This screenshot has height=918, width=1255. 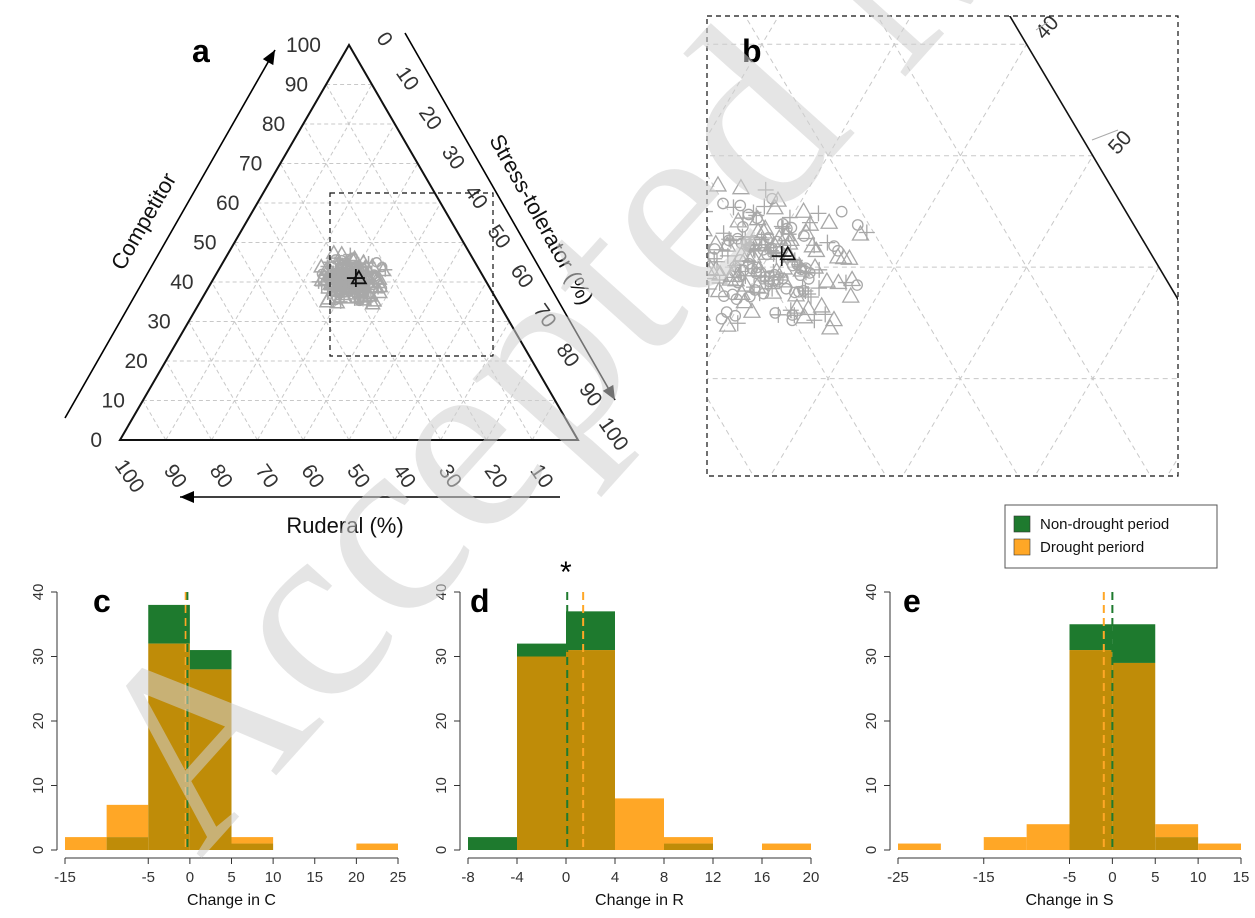 What do you see at coordinates (201, 51) in the screenshot?
I see `panel-label-a: a` at bounding box center [201, 51].